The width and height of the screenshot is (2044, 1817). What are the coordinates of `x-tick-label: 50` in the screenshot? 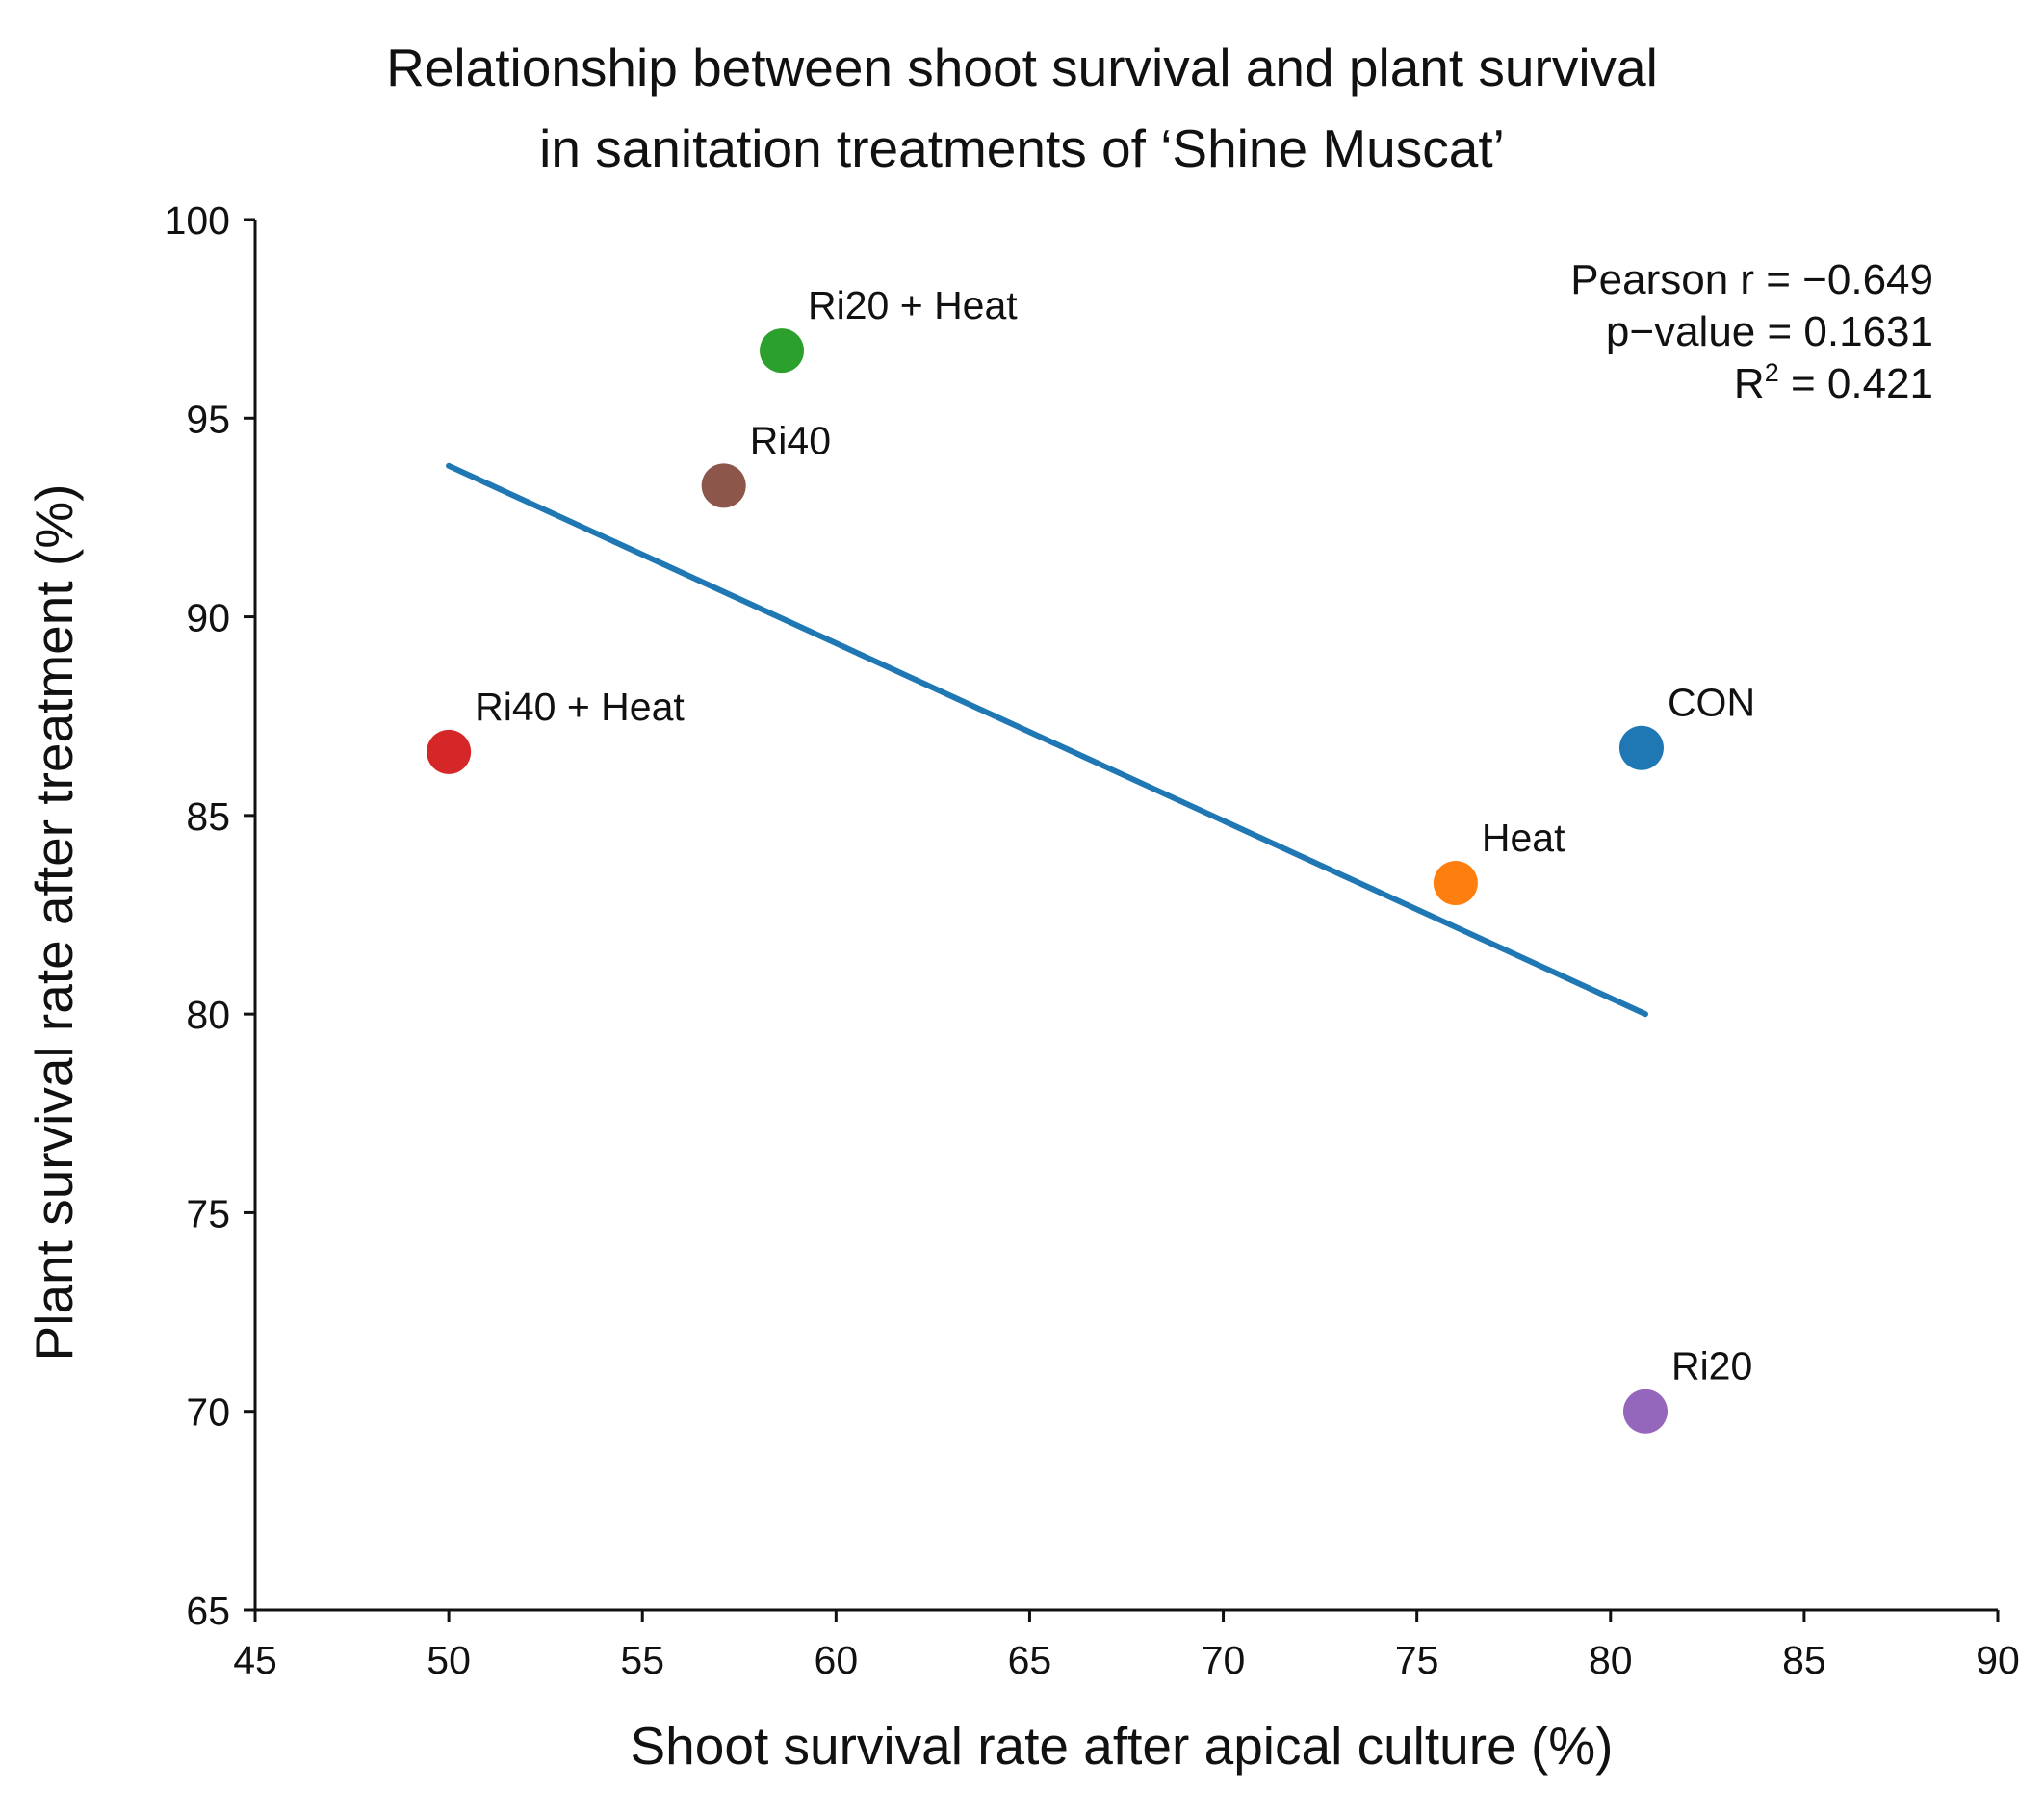 It's located at (449, 1660).